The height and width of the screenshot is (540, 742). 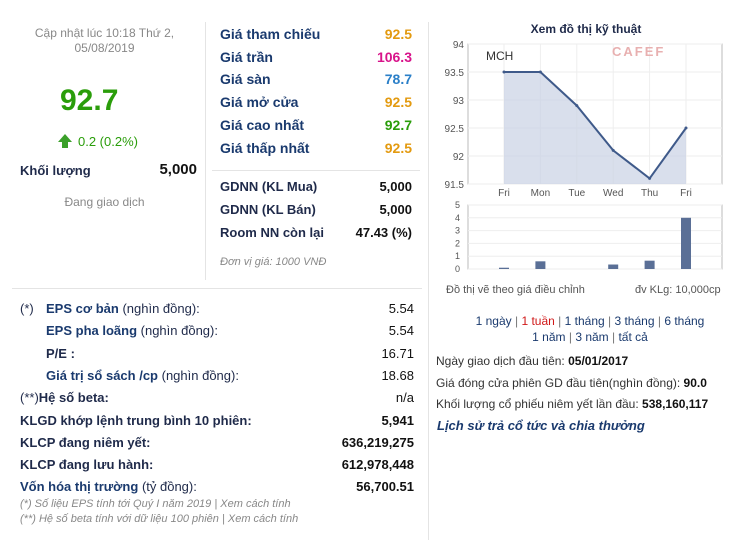 What do you see at coordinates (217, 397) in the screenshot?
I see `stat-row: (**)Hệ số beta: n/a` at bounding box center [217, 397].